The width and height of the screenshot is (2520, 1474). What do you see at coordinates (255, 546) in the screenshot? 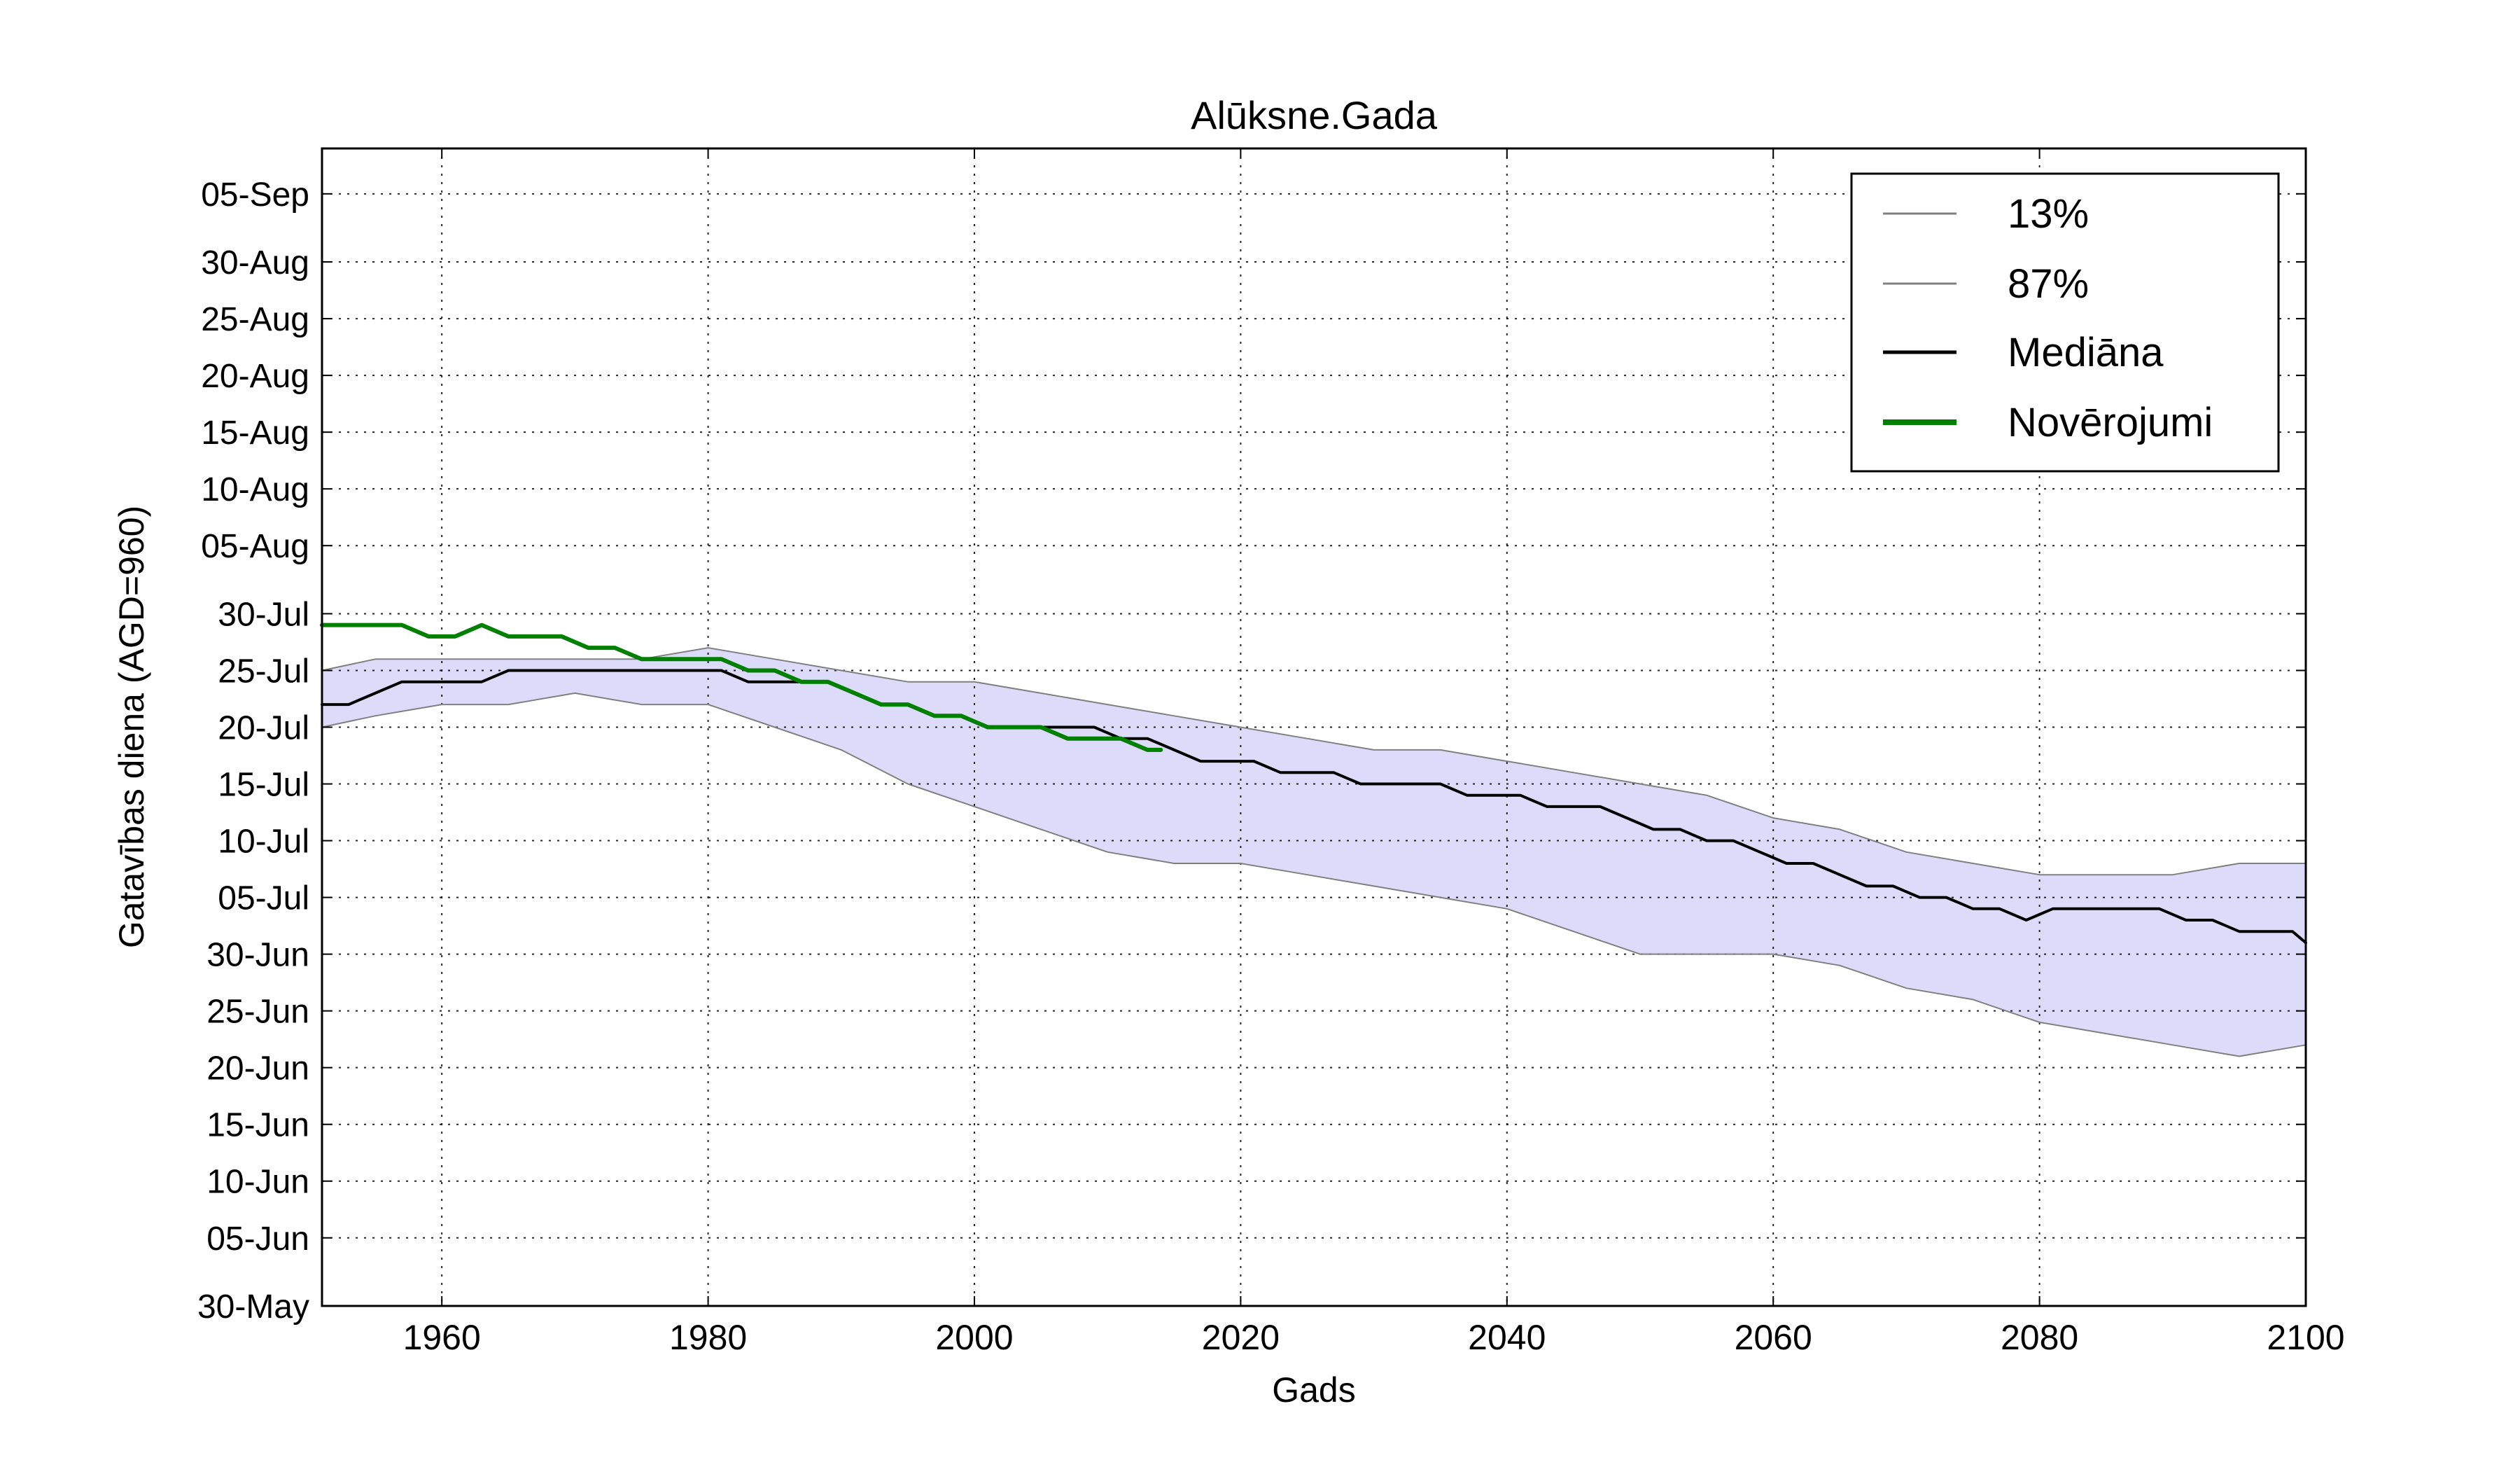
I see `y-tick-label: 05-Aug` at bounding box center [255, 546].